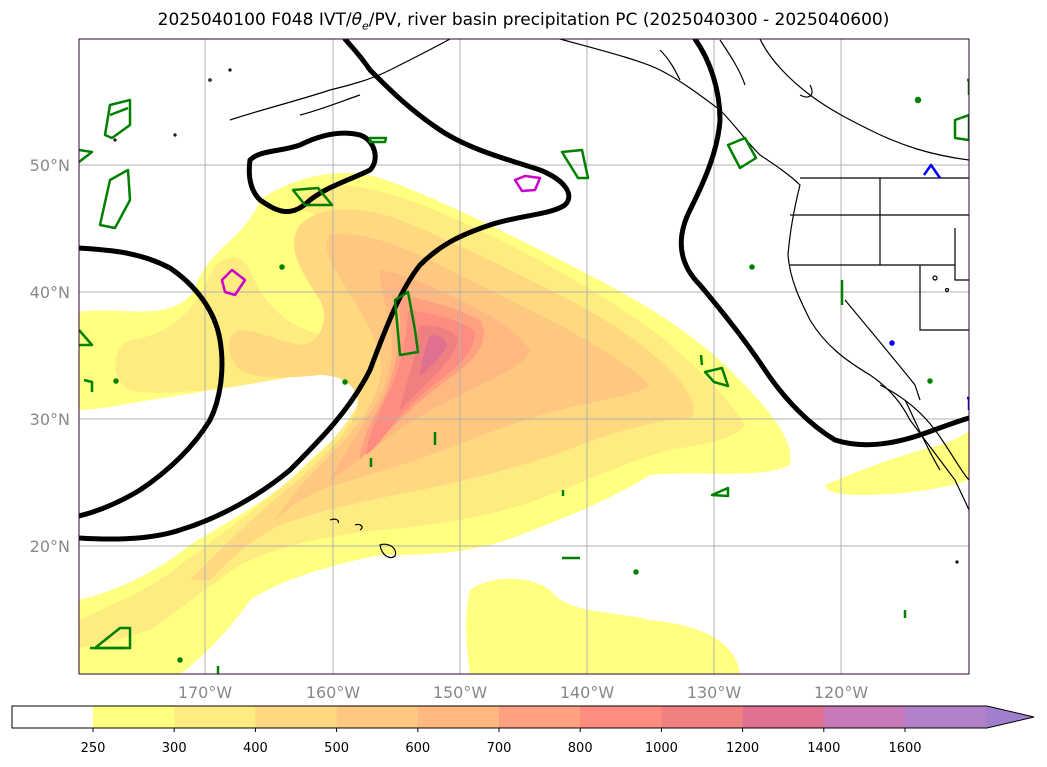 The image size is (1047, 767). Describe the element at coordinates (417, 748) in the screenshot. I see `colorbar-tick-label: 600` at that location.